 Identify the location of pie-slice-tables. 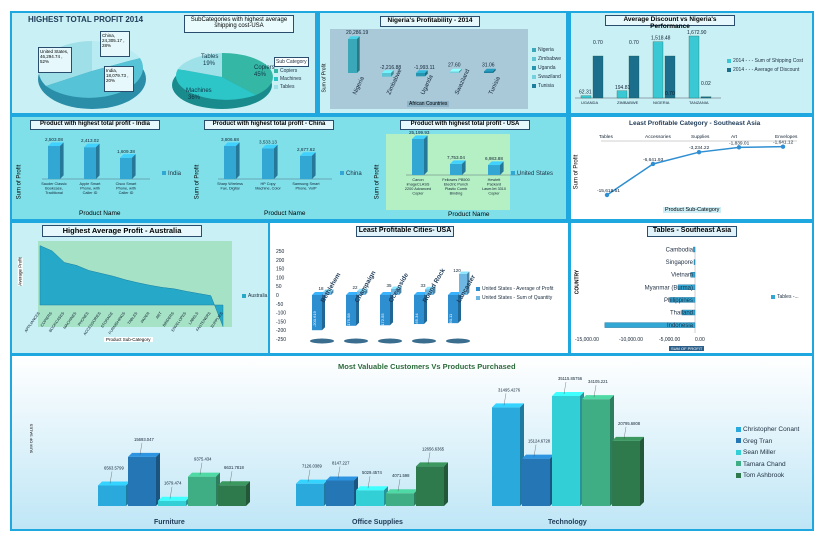
(200, 65).